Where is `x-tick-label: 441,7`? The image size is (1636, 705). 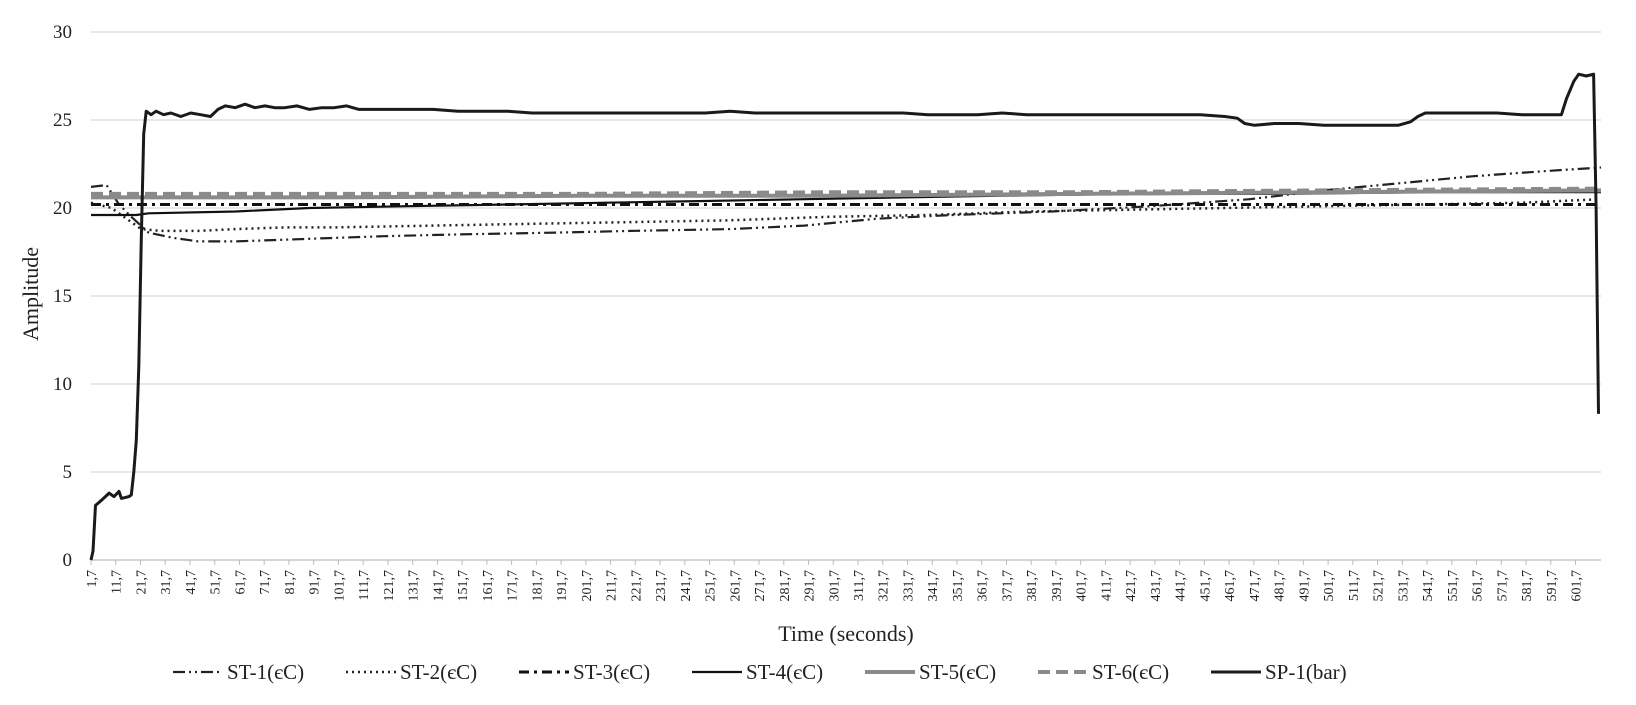
x-tick-label: 441,7 is located at coordinates (1181, 586).